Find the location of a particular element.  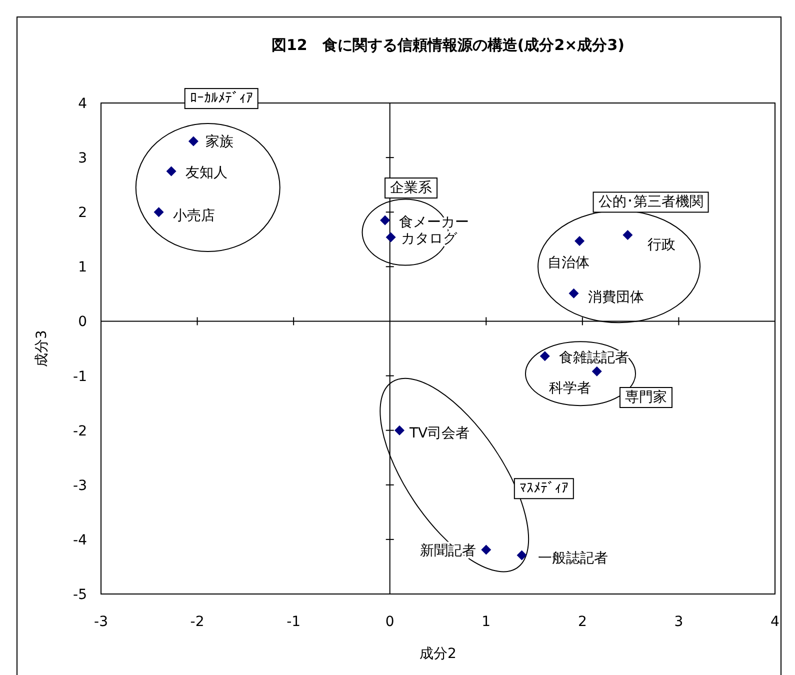

x-tick-label: 2 is located at coordinates (582, 622).